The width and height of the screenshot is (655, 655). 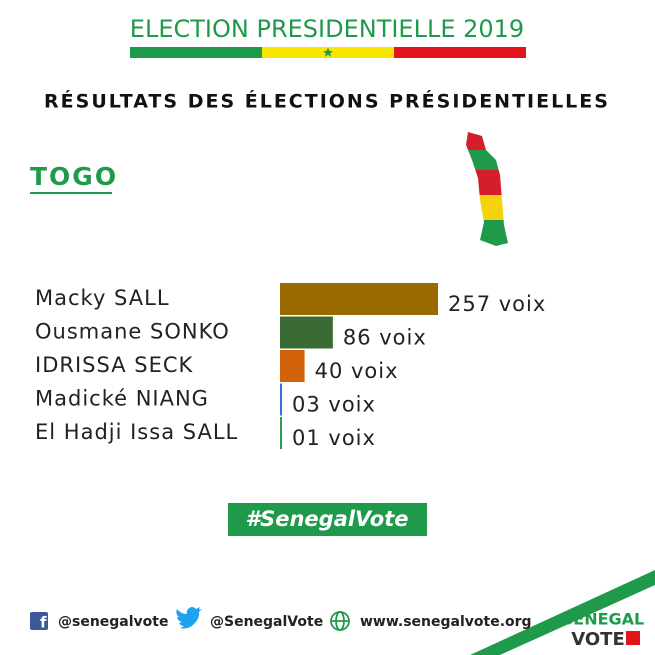 I want to click on value-label: 86 voix, so click(x=385, y=338).